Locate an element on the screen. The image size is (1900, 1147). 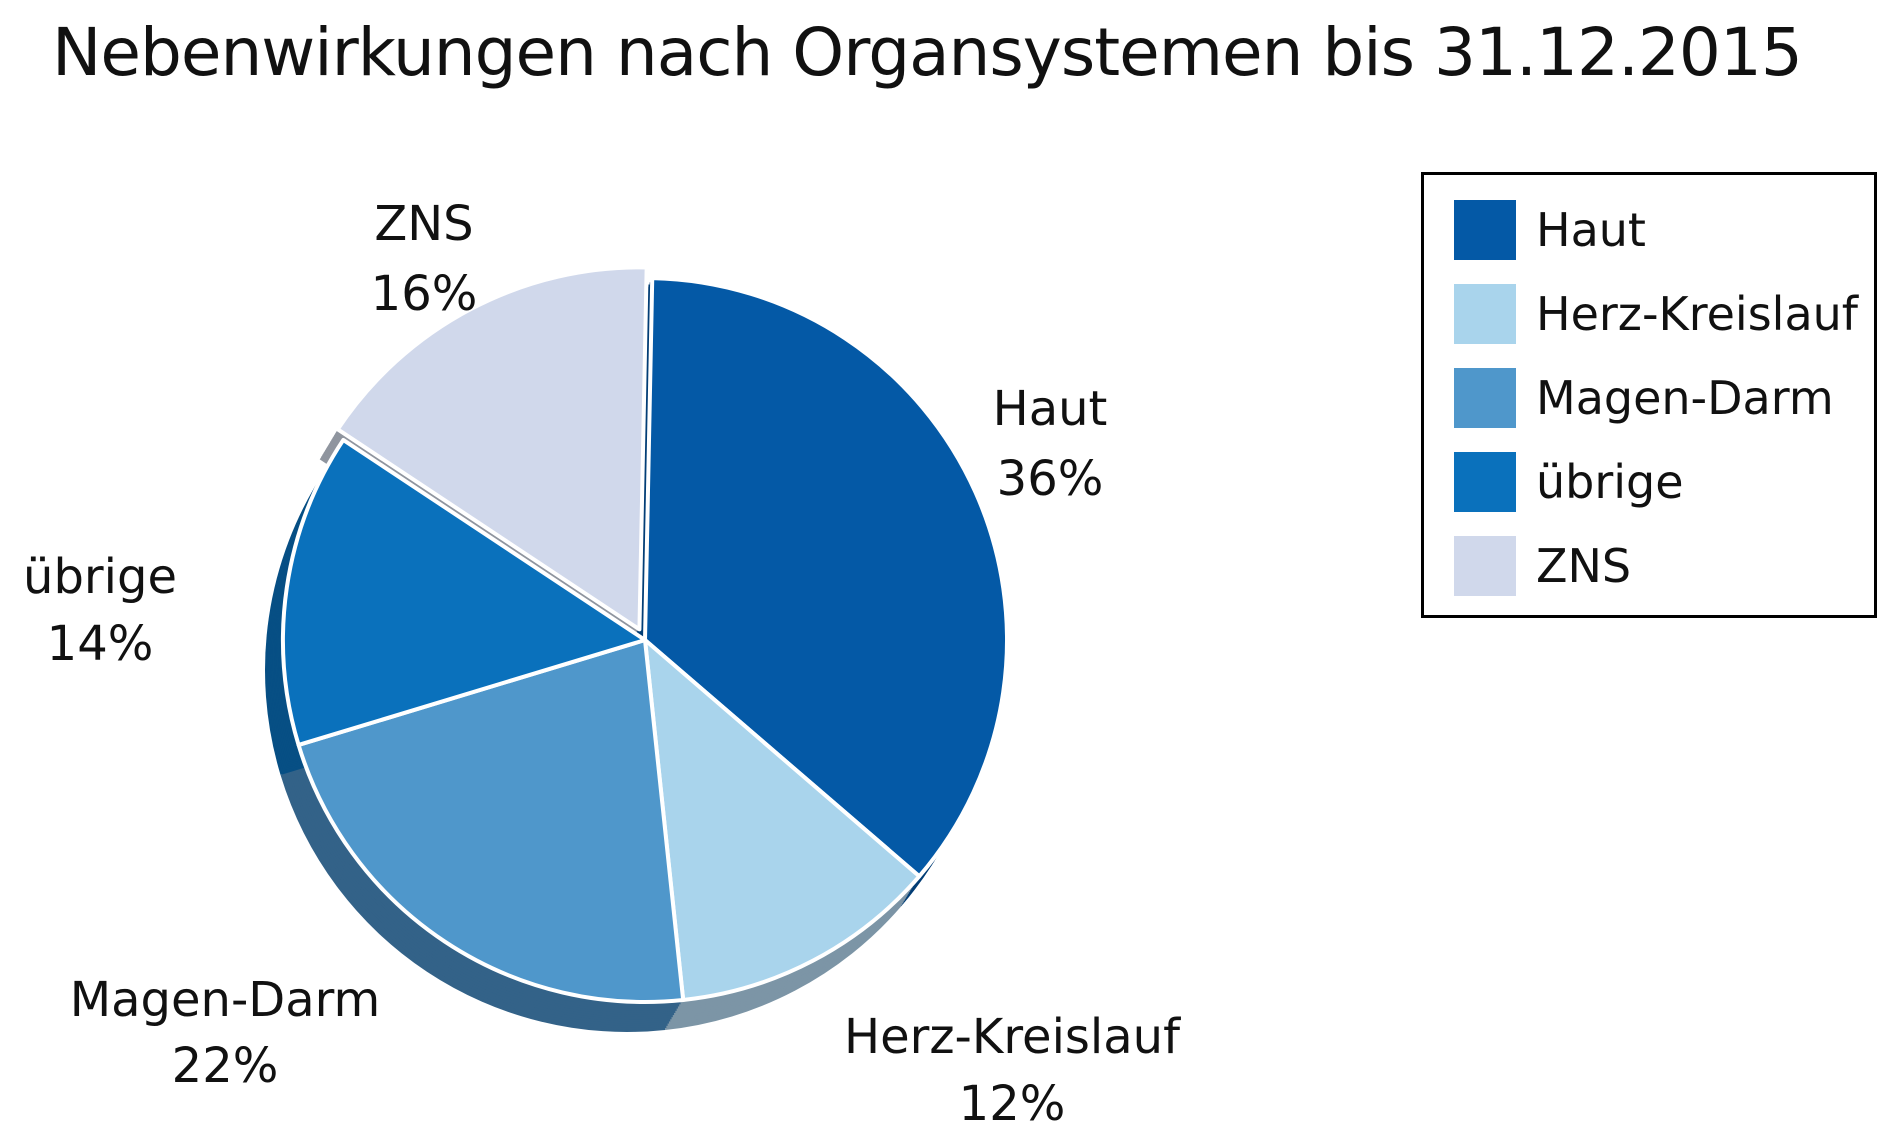
legend-item-haut: Haut is located at coordinates (1550, 230).